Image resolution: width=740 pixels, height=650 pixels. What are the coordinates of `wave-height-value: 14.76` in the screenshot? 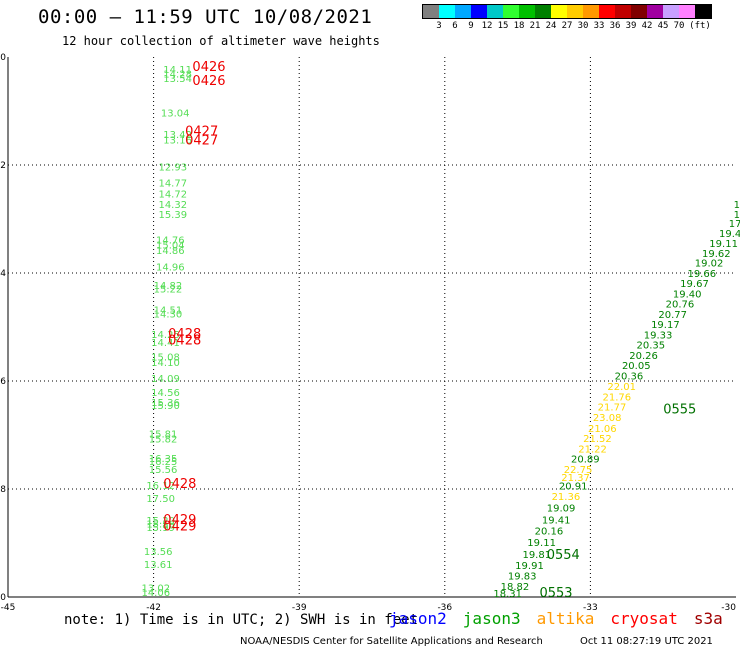 It's located at (170, 240).